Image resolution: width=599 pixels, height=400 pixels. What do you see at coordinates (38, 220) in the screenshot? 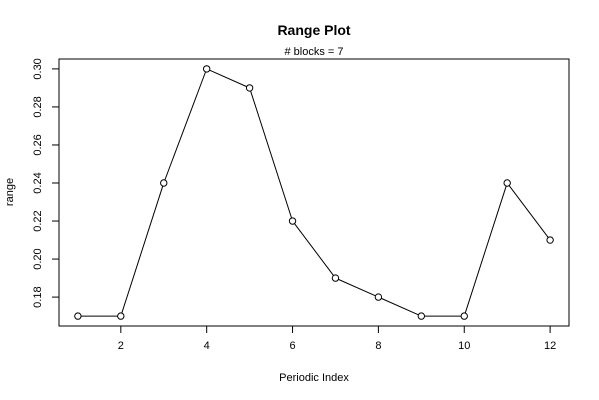
I see `y-tick-label: 0.22` at bounding box center [38, 220].